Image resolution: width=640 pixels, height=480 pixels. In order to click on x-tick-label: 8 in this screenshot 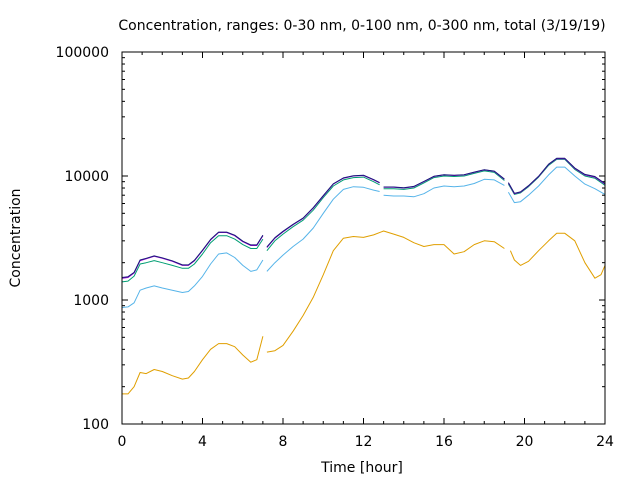, I will do `click(283, 442)`.